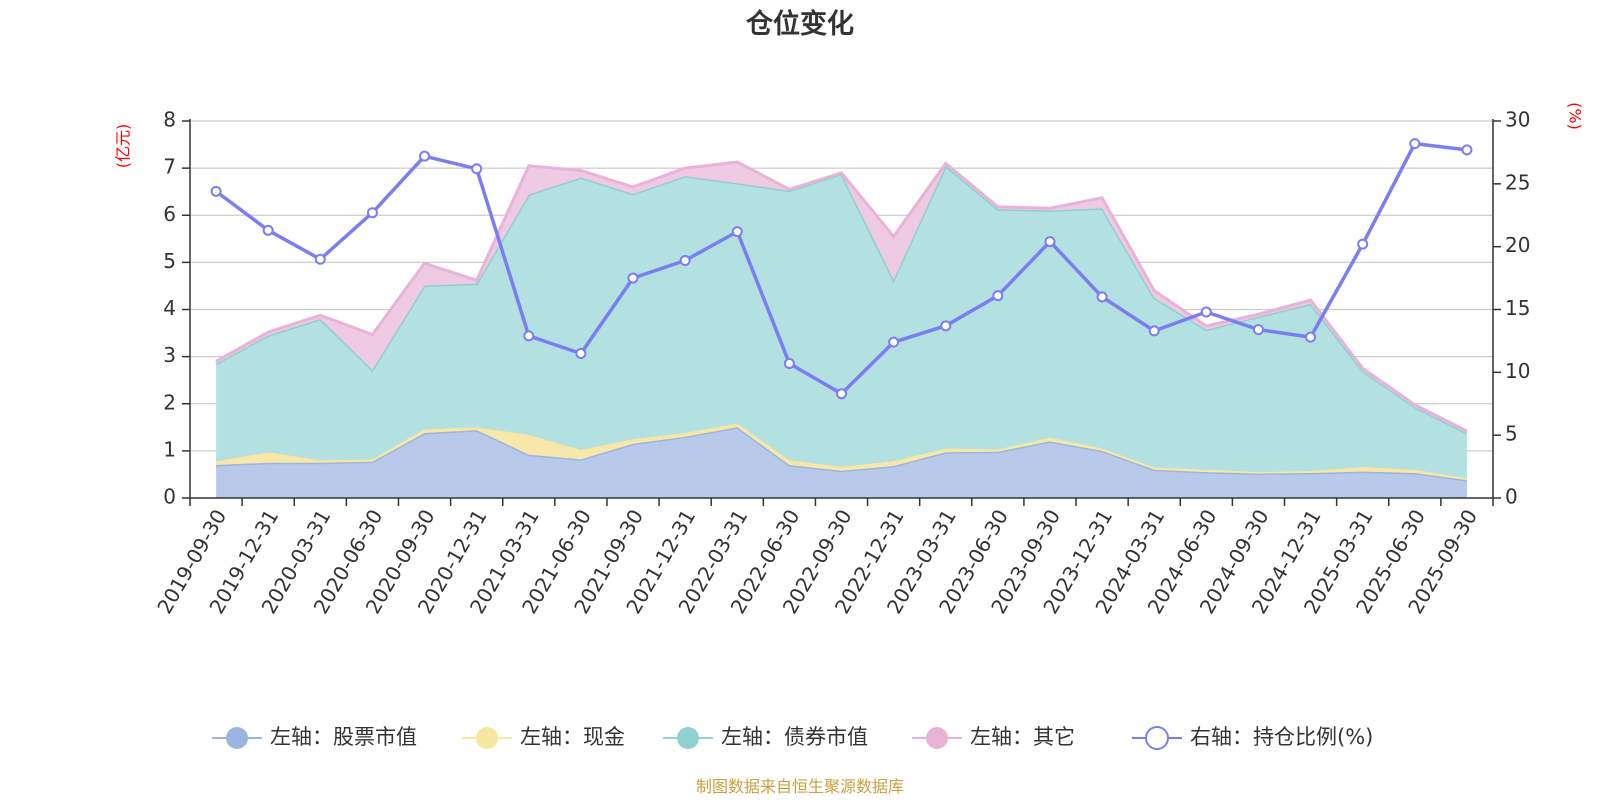 The height and width of the screenshot is (800, 1600). I want to click on legend-label-3: 左轴：其它, so click(1022, 737).